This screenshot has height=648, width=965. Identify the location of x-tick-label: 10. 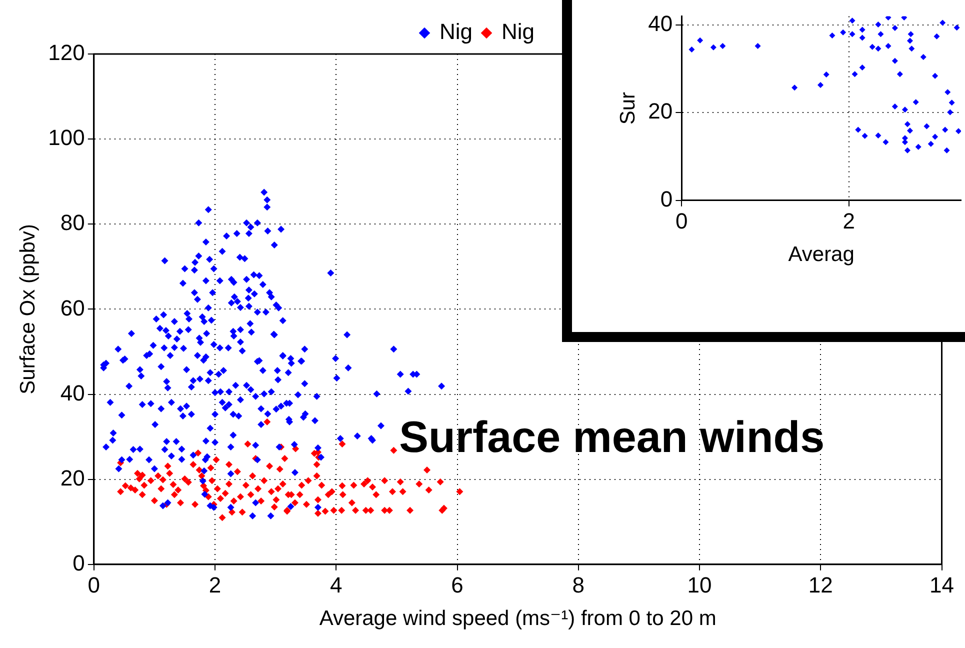
(699, 585).